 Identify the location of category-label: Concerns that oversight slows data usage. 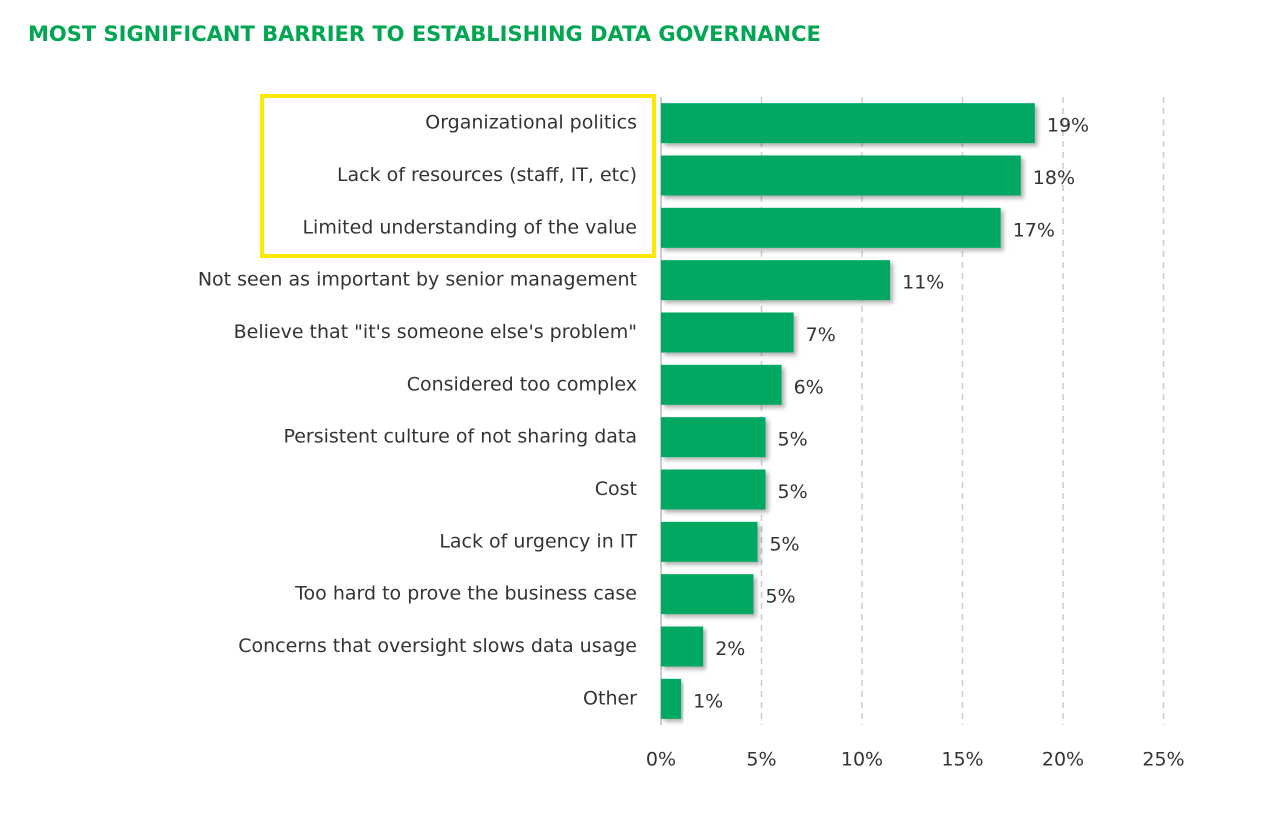
(437, 646).